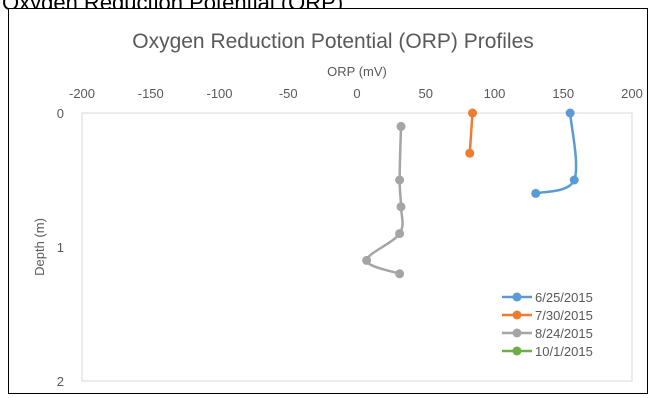 This screenshot has height=398, width=657. Describe the element at coordinates (495, 93) in the screenshot. I see `x-tick-label: 100` at that location.